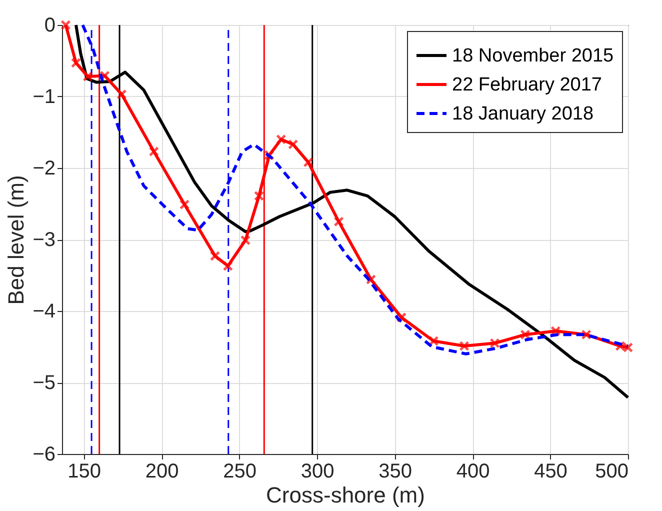  Describe the element at coordinates (16, 240) in the screenshot. I see `y-axis-title: Bed level (m)` at that location.